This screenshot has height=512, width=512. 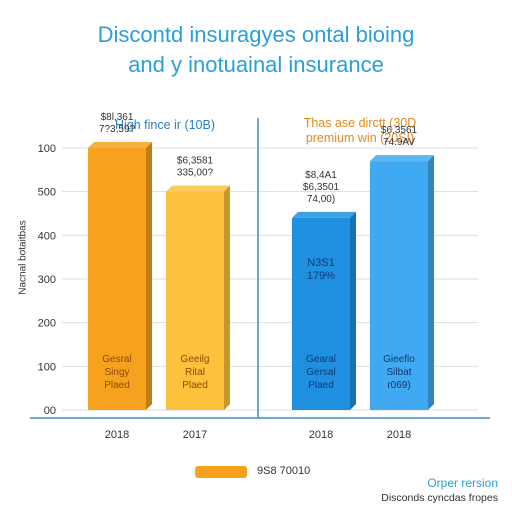 What do you see at coordinates (320, 372) in the screenshot?
I see `bar-inner-label: Gersal` at bounding box center [320, 372].